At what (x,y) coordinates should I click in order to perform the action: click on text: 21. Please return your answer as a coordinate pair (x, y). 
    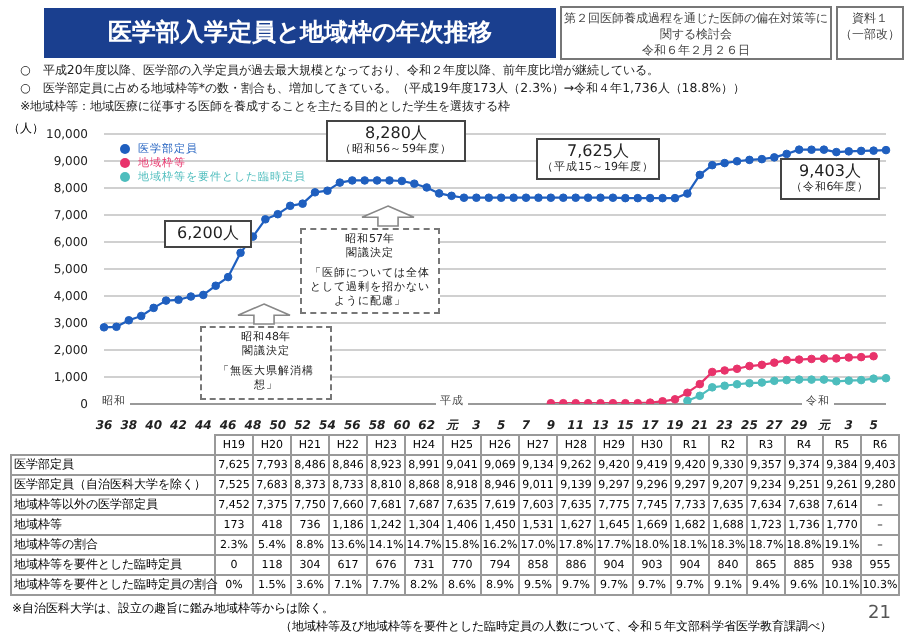
    Looking at the image, I should click on (879, 614).